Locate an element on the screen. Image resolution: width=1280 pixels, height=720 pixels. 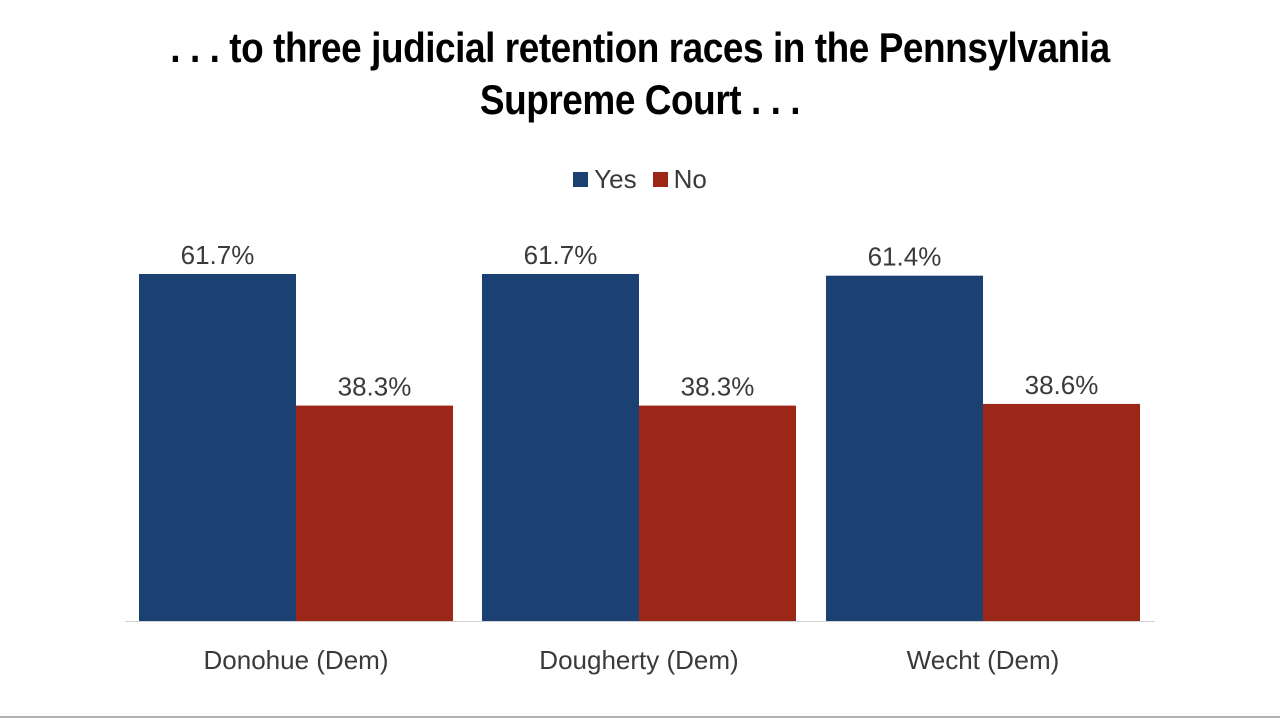
legend-item-yes: Yes is located at coordinates (605, 179).